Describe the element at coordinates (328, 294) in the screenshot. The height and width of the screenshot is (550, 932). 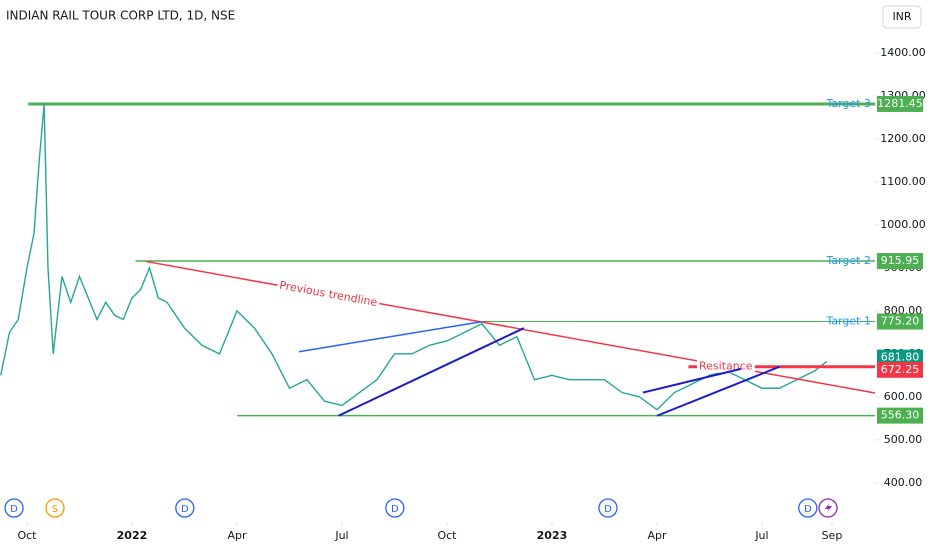
I see `annotation-bg` at that location.